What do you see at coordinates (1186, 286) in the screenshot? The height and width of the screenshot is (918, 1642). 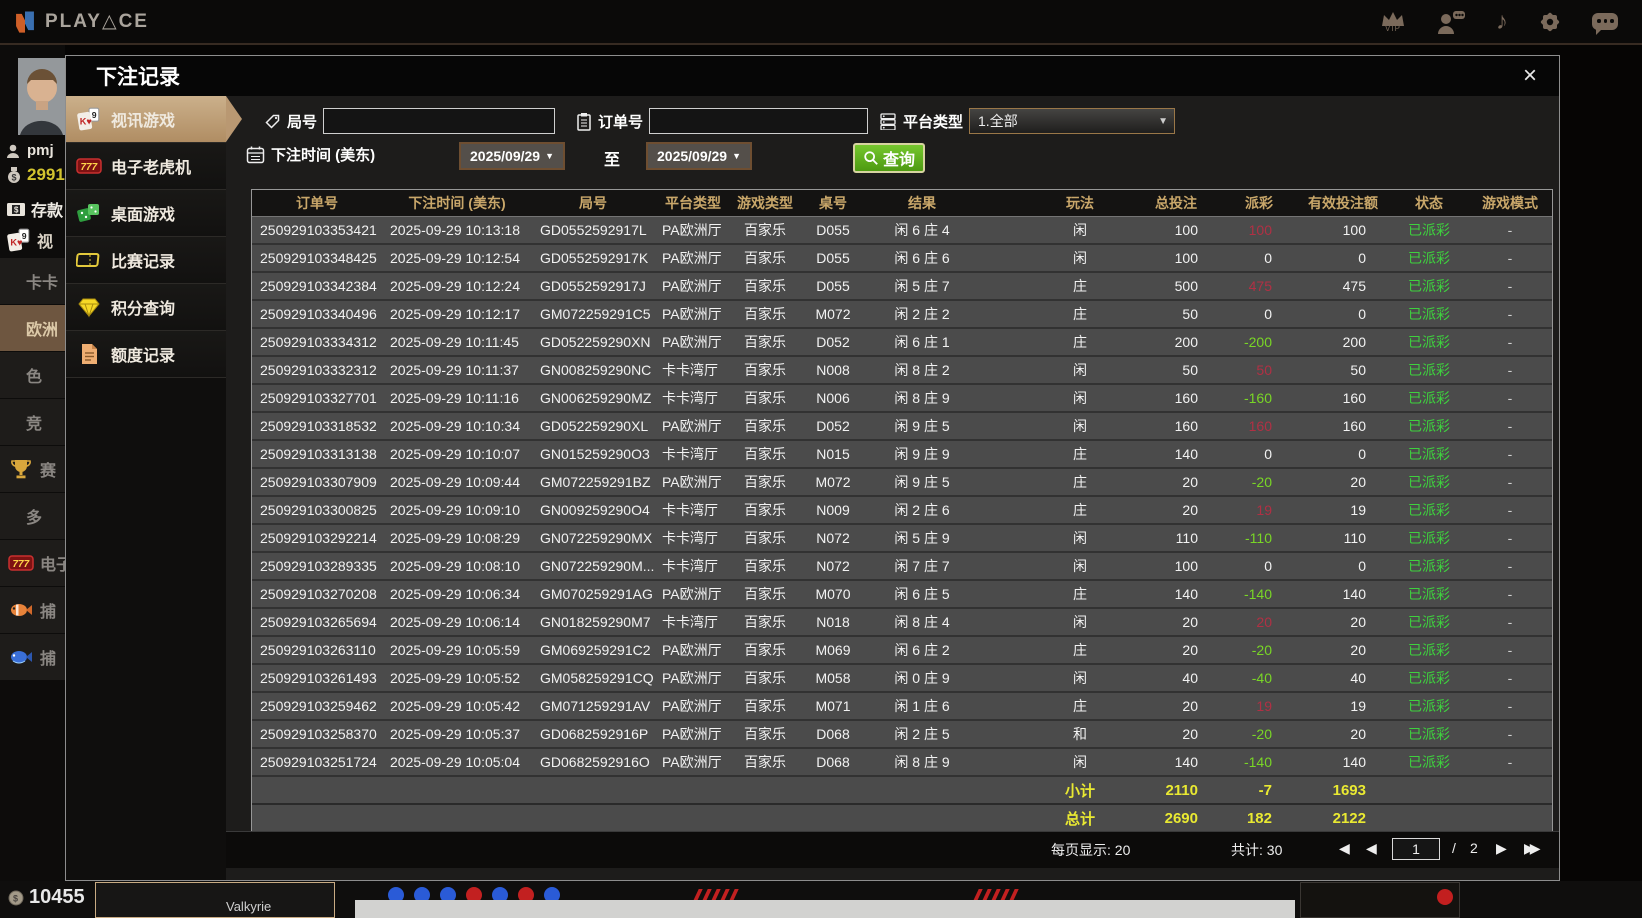 I see `cell-total-bet: 500` at bounding box center [1186, 286].